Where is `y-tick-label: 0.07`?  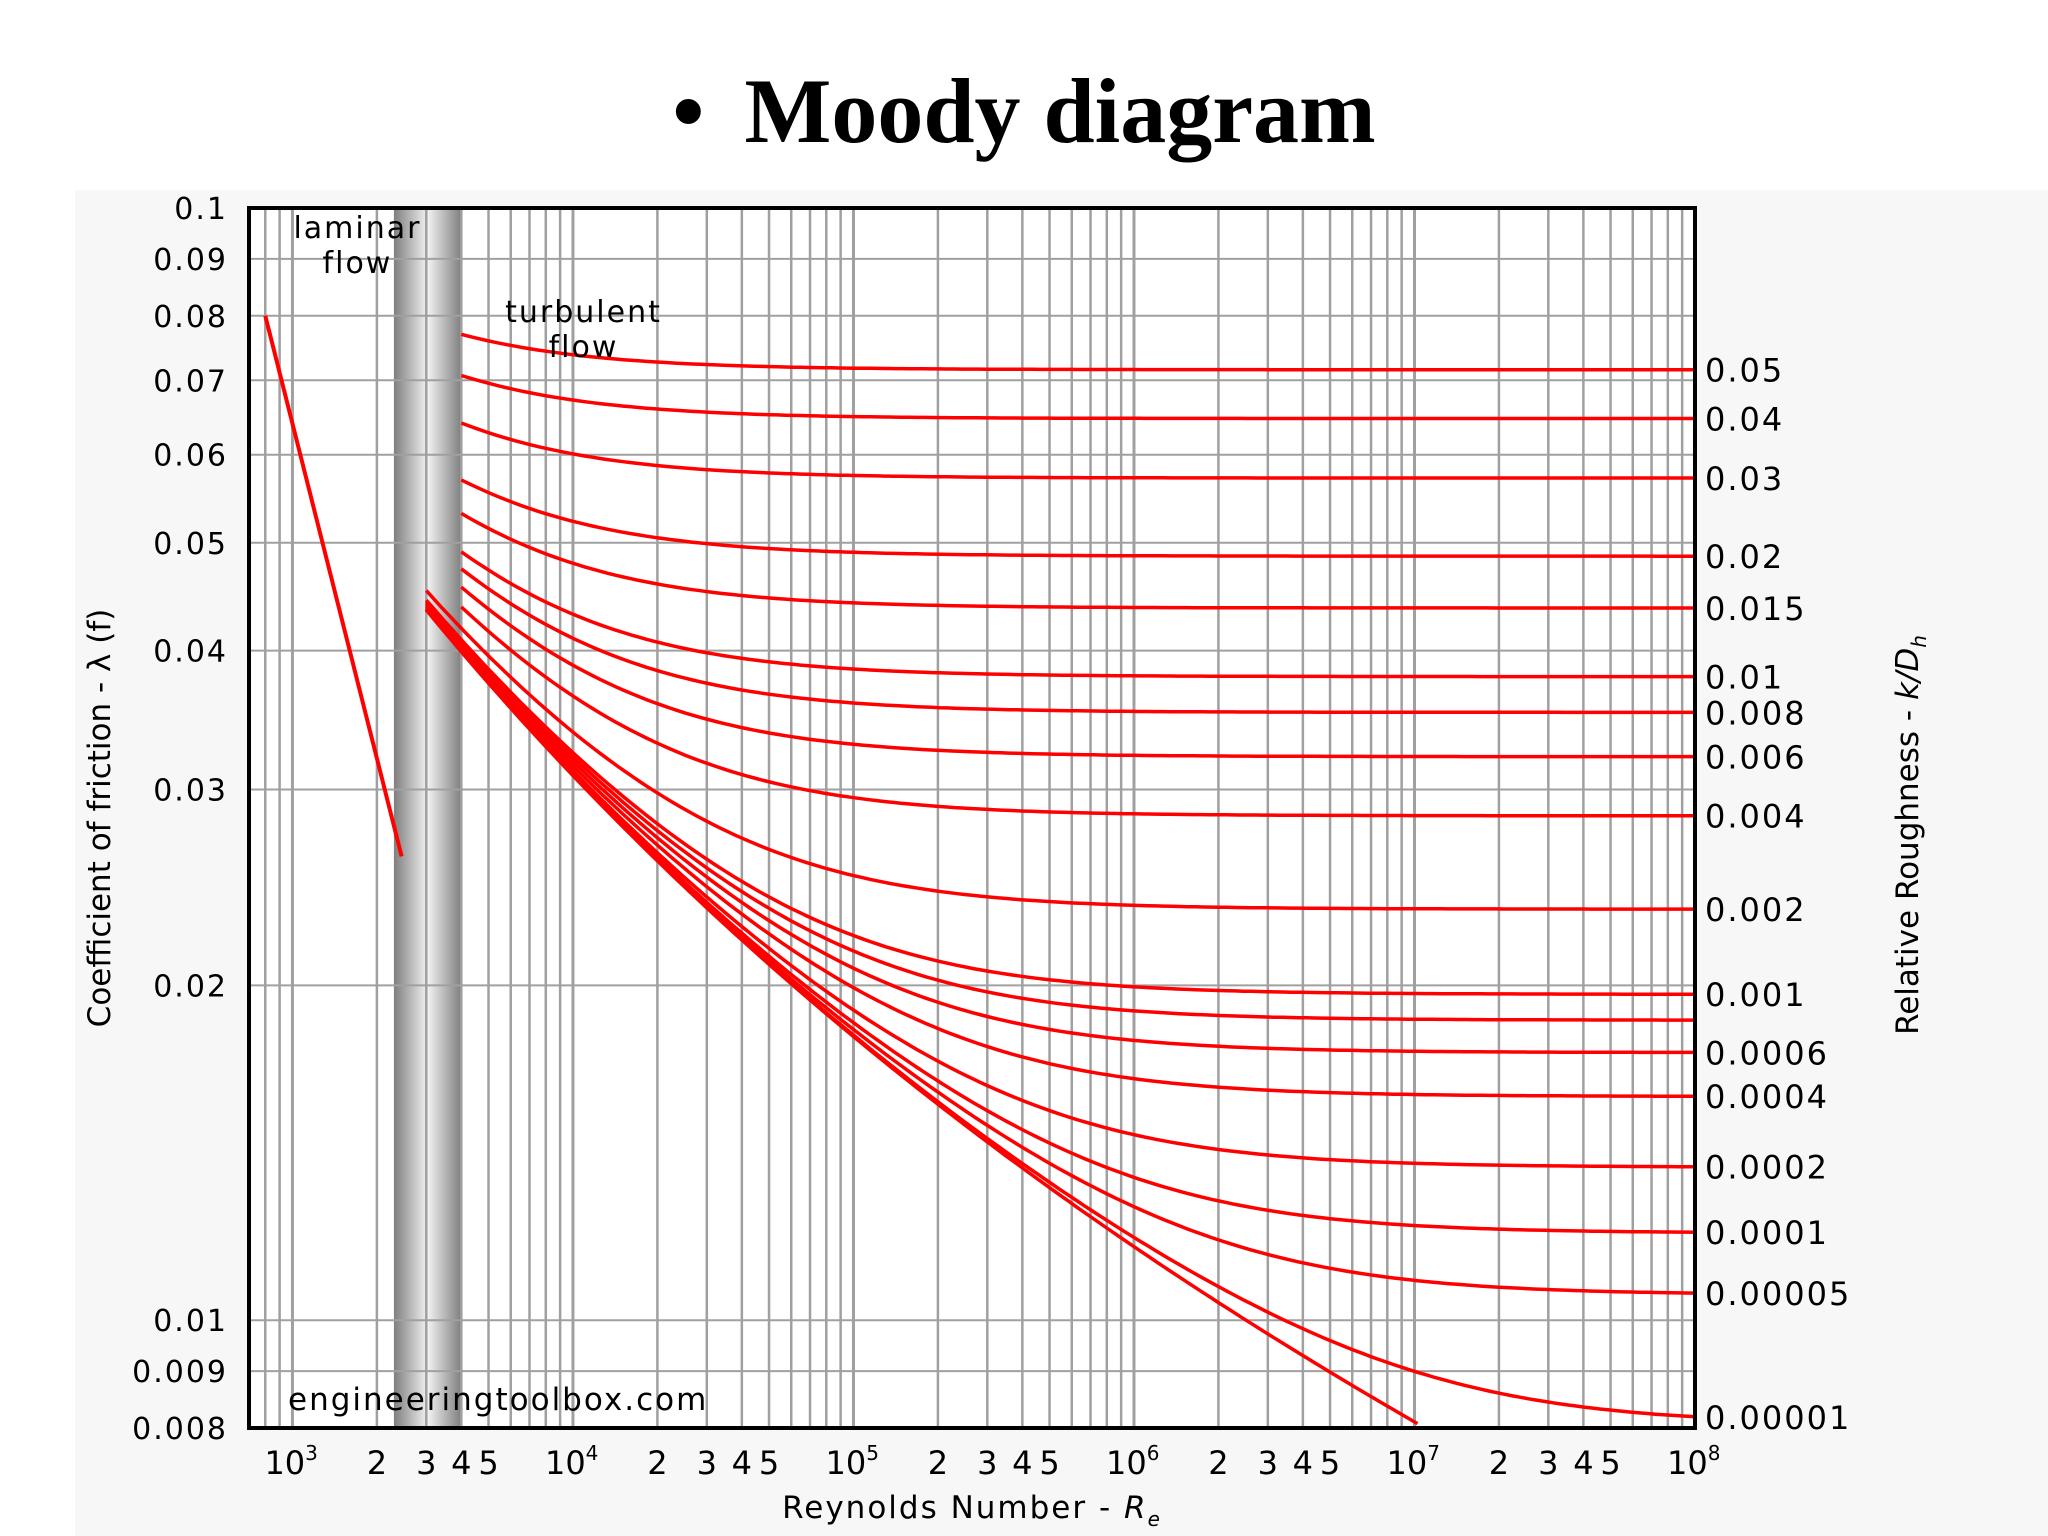
y-tick-label: 0.07 is located at coordinates (190, 381).